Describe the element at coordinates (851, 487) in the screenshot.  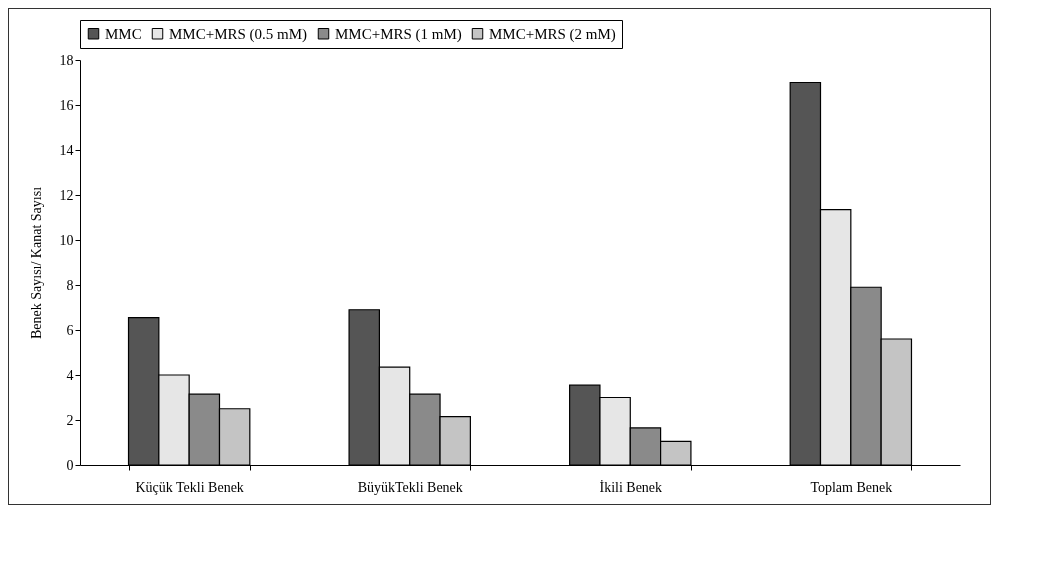
I see `x-tick-label: Toplam Benek` at that location.